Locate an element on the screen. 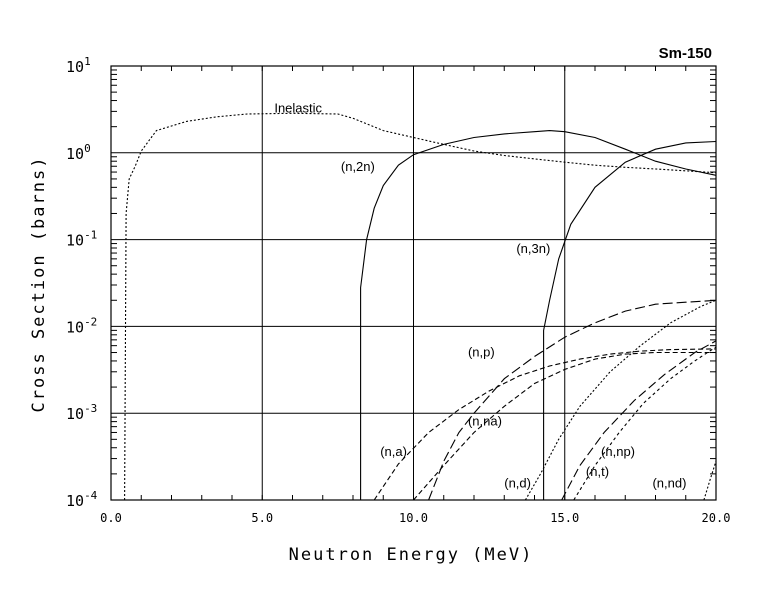 Image resolution: width=780 pixels, height=590 pixels. series-label-nnd: (n,nd) is located at coordinates (669, 482).